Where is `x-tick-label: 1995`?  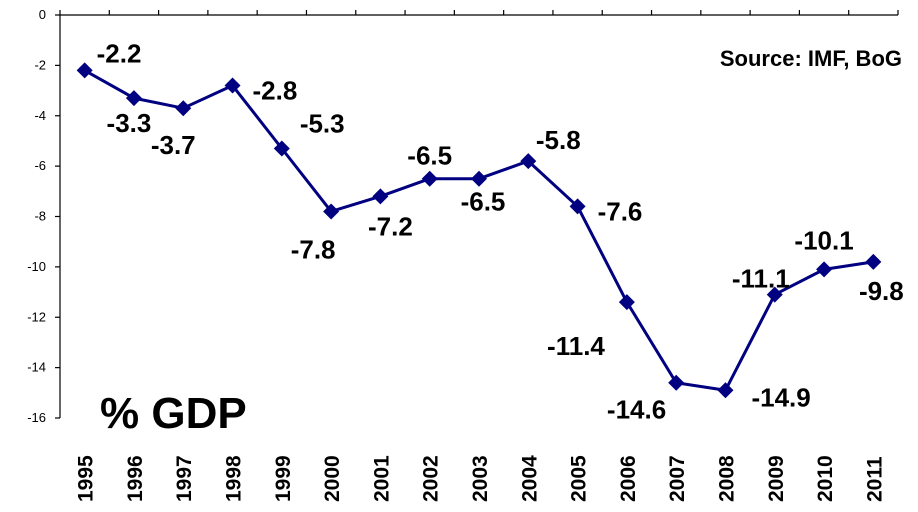
x-tick-label: 1995 is located at coordinates (86, 478).